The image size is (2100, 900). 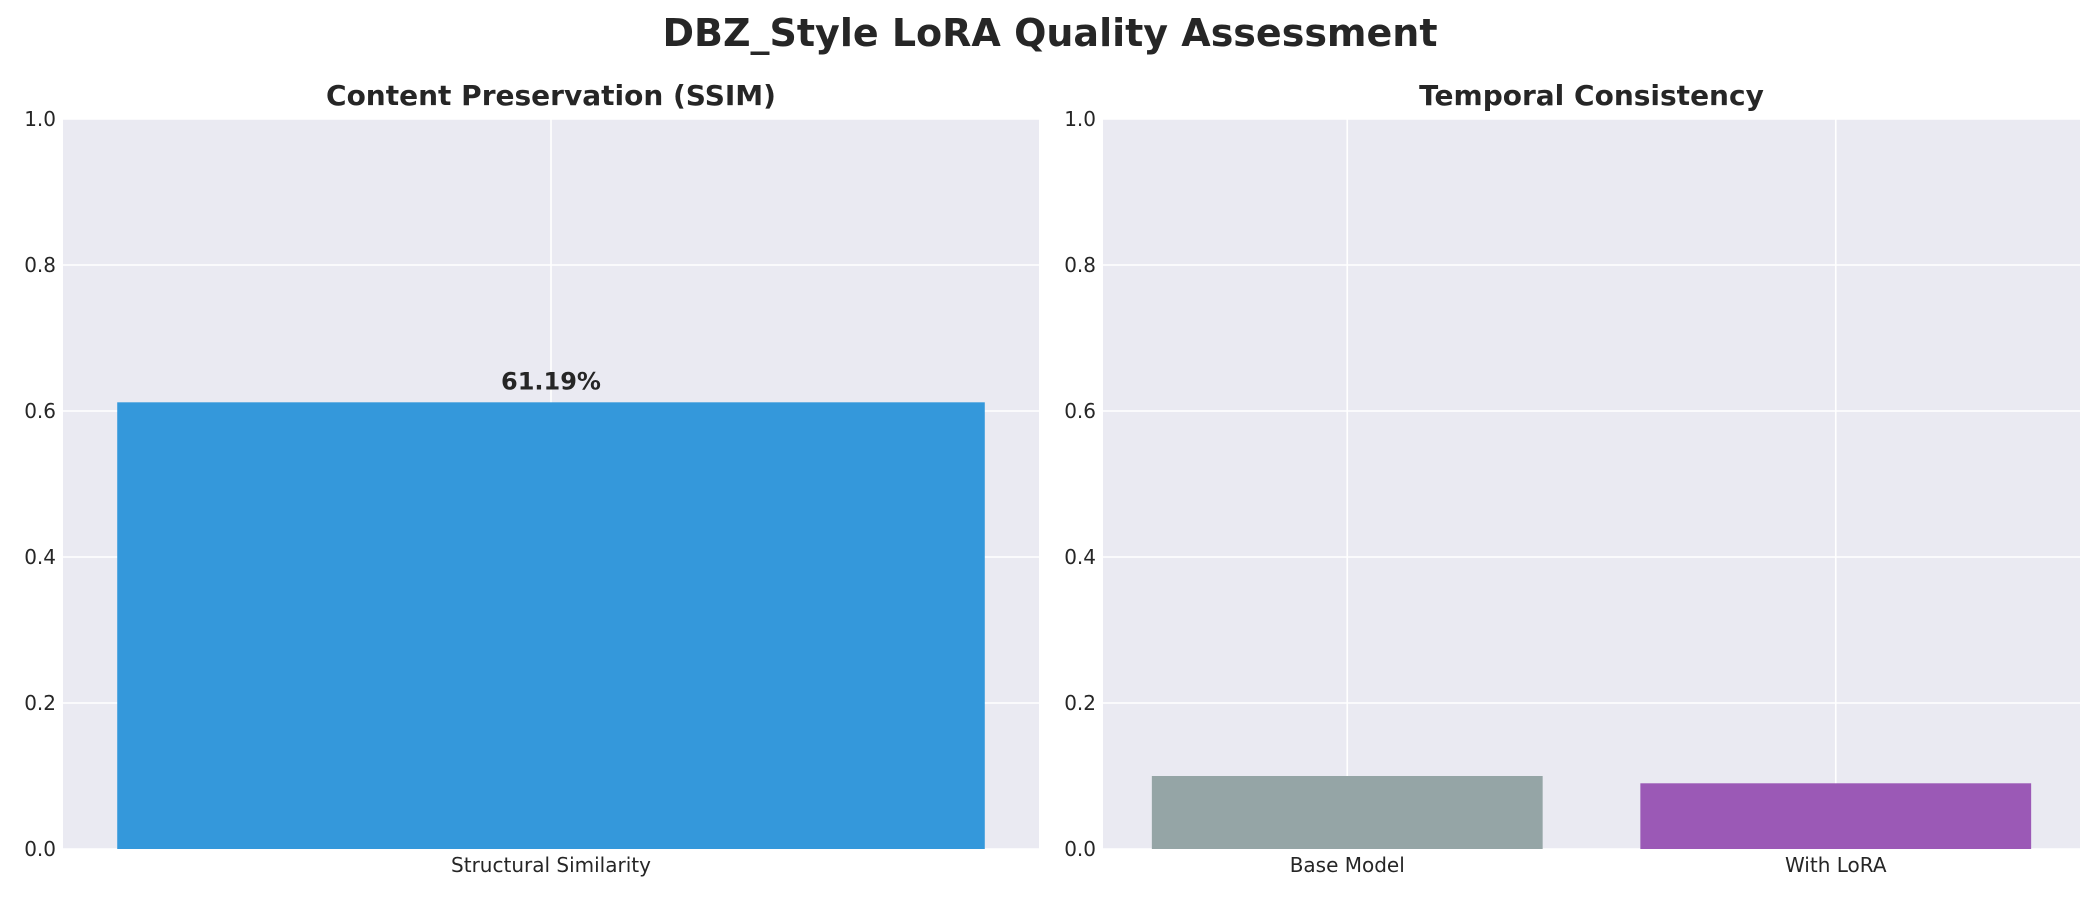 I want to click on chart-title: Temporal Consistency, so click(x=1591, y=95).